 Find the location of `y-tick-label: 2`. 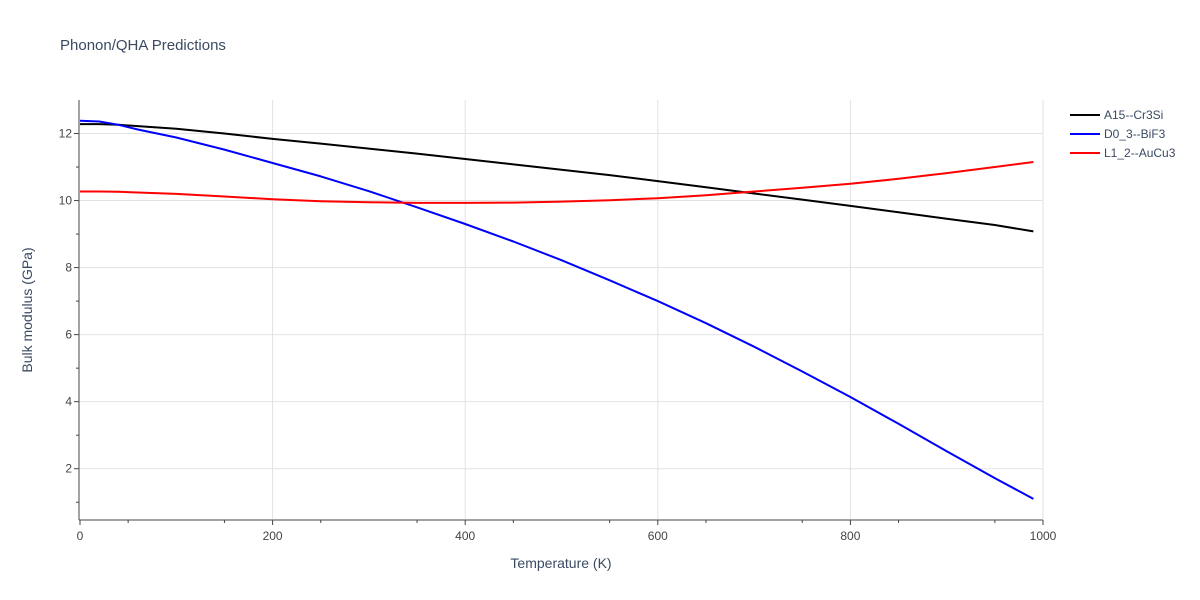

y-tick-label: 2 is located at coordinates (68, 469).